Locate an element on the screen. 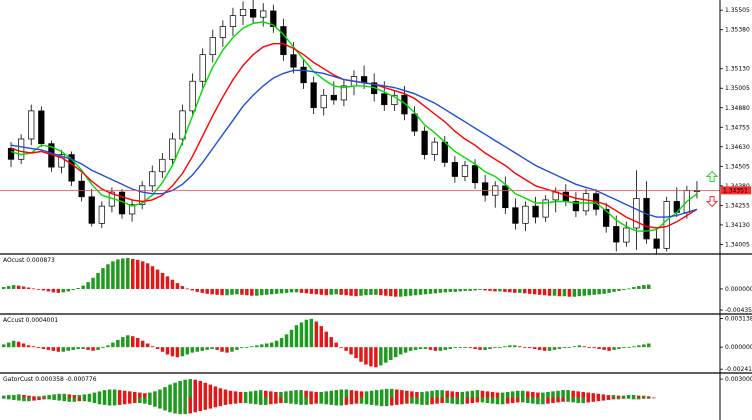 Image resolution: width=752 pixels, height=420 pixels. aocust-panel: AOcust 0.000873 0.000000 -0.004350 is located at coordinates (377, 285).